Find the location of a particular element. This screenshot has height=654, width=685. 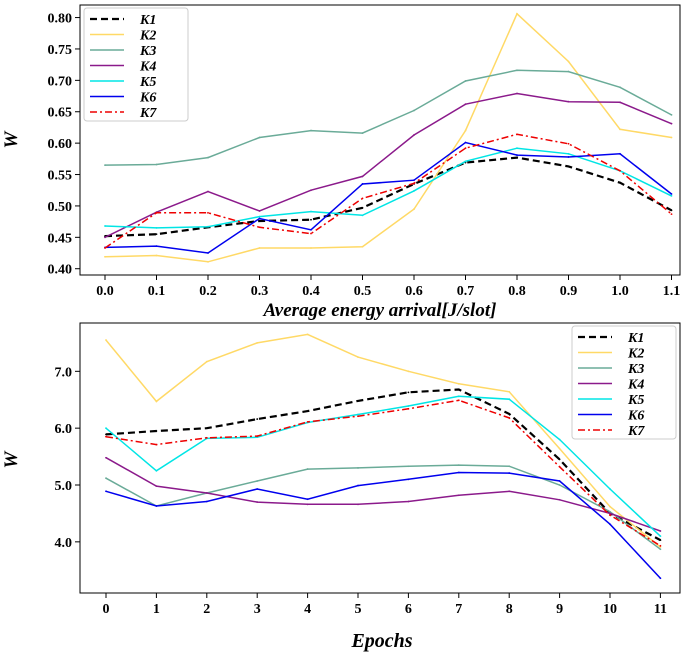

legend-label-k6: K6 is located at coordinates (635, 416).